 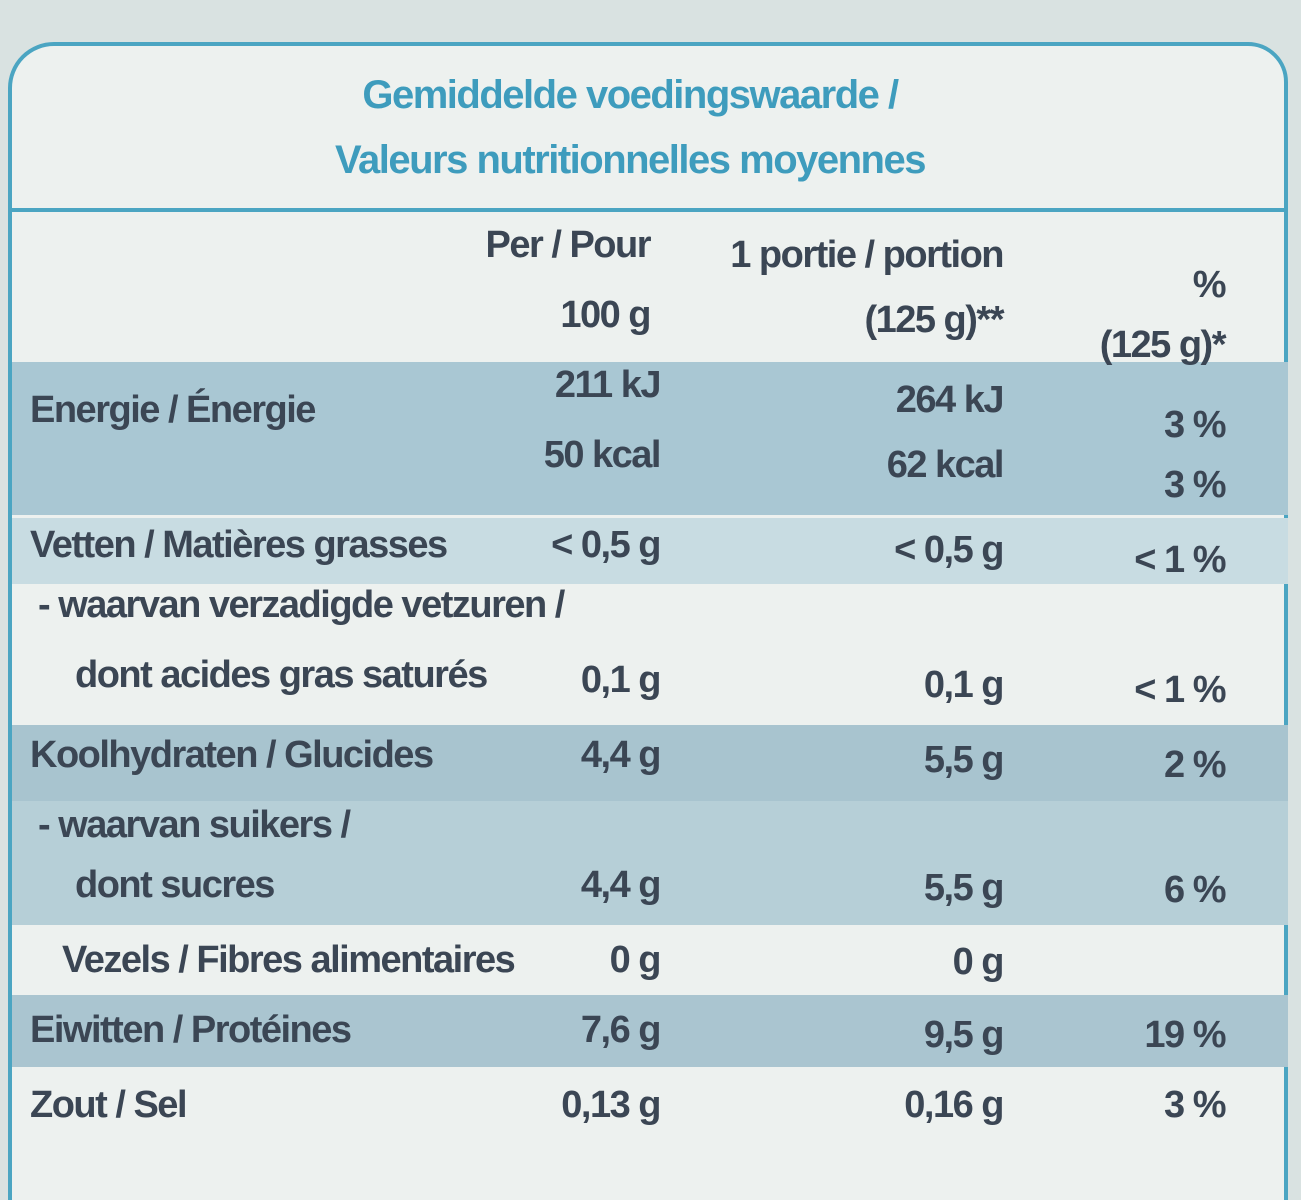 I want to click on row-value: 6 %, so click(x=1195, y=890).